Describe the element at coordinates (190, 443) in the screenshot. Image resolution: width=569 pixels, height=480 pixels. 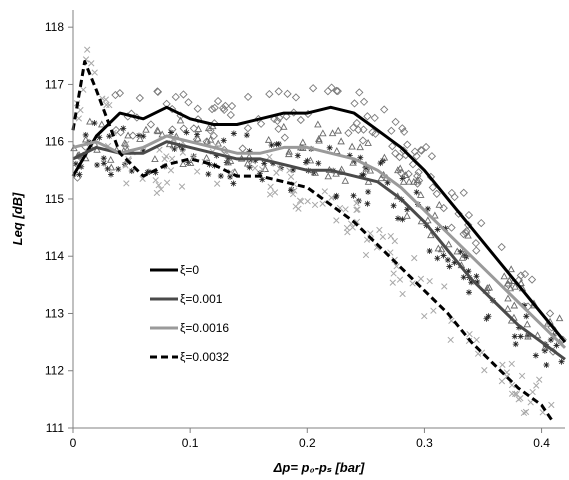
I see `x-tick-label: 0.1` at that location.